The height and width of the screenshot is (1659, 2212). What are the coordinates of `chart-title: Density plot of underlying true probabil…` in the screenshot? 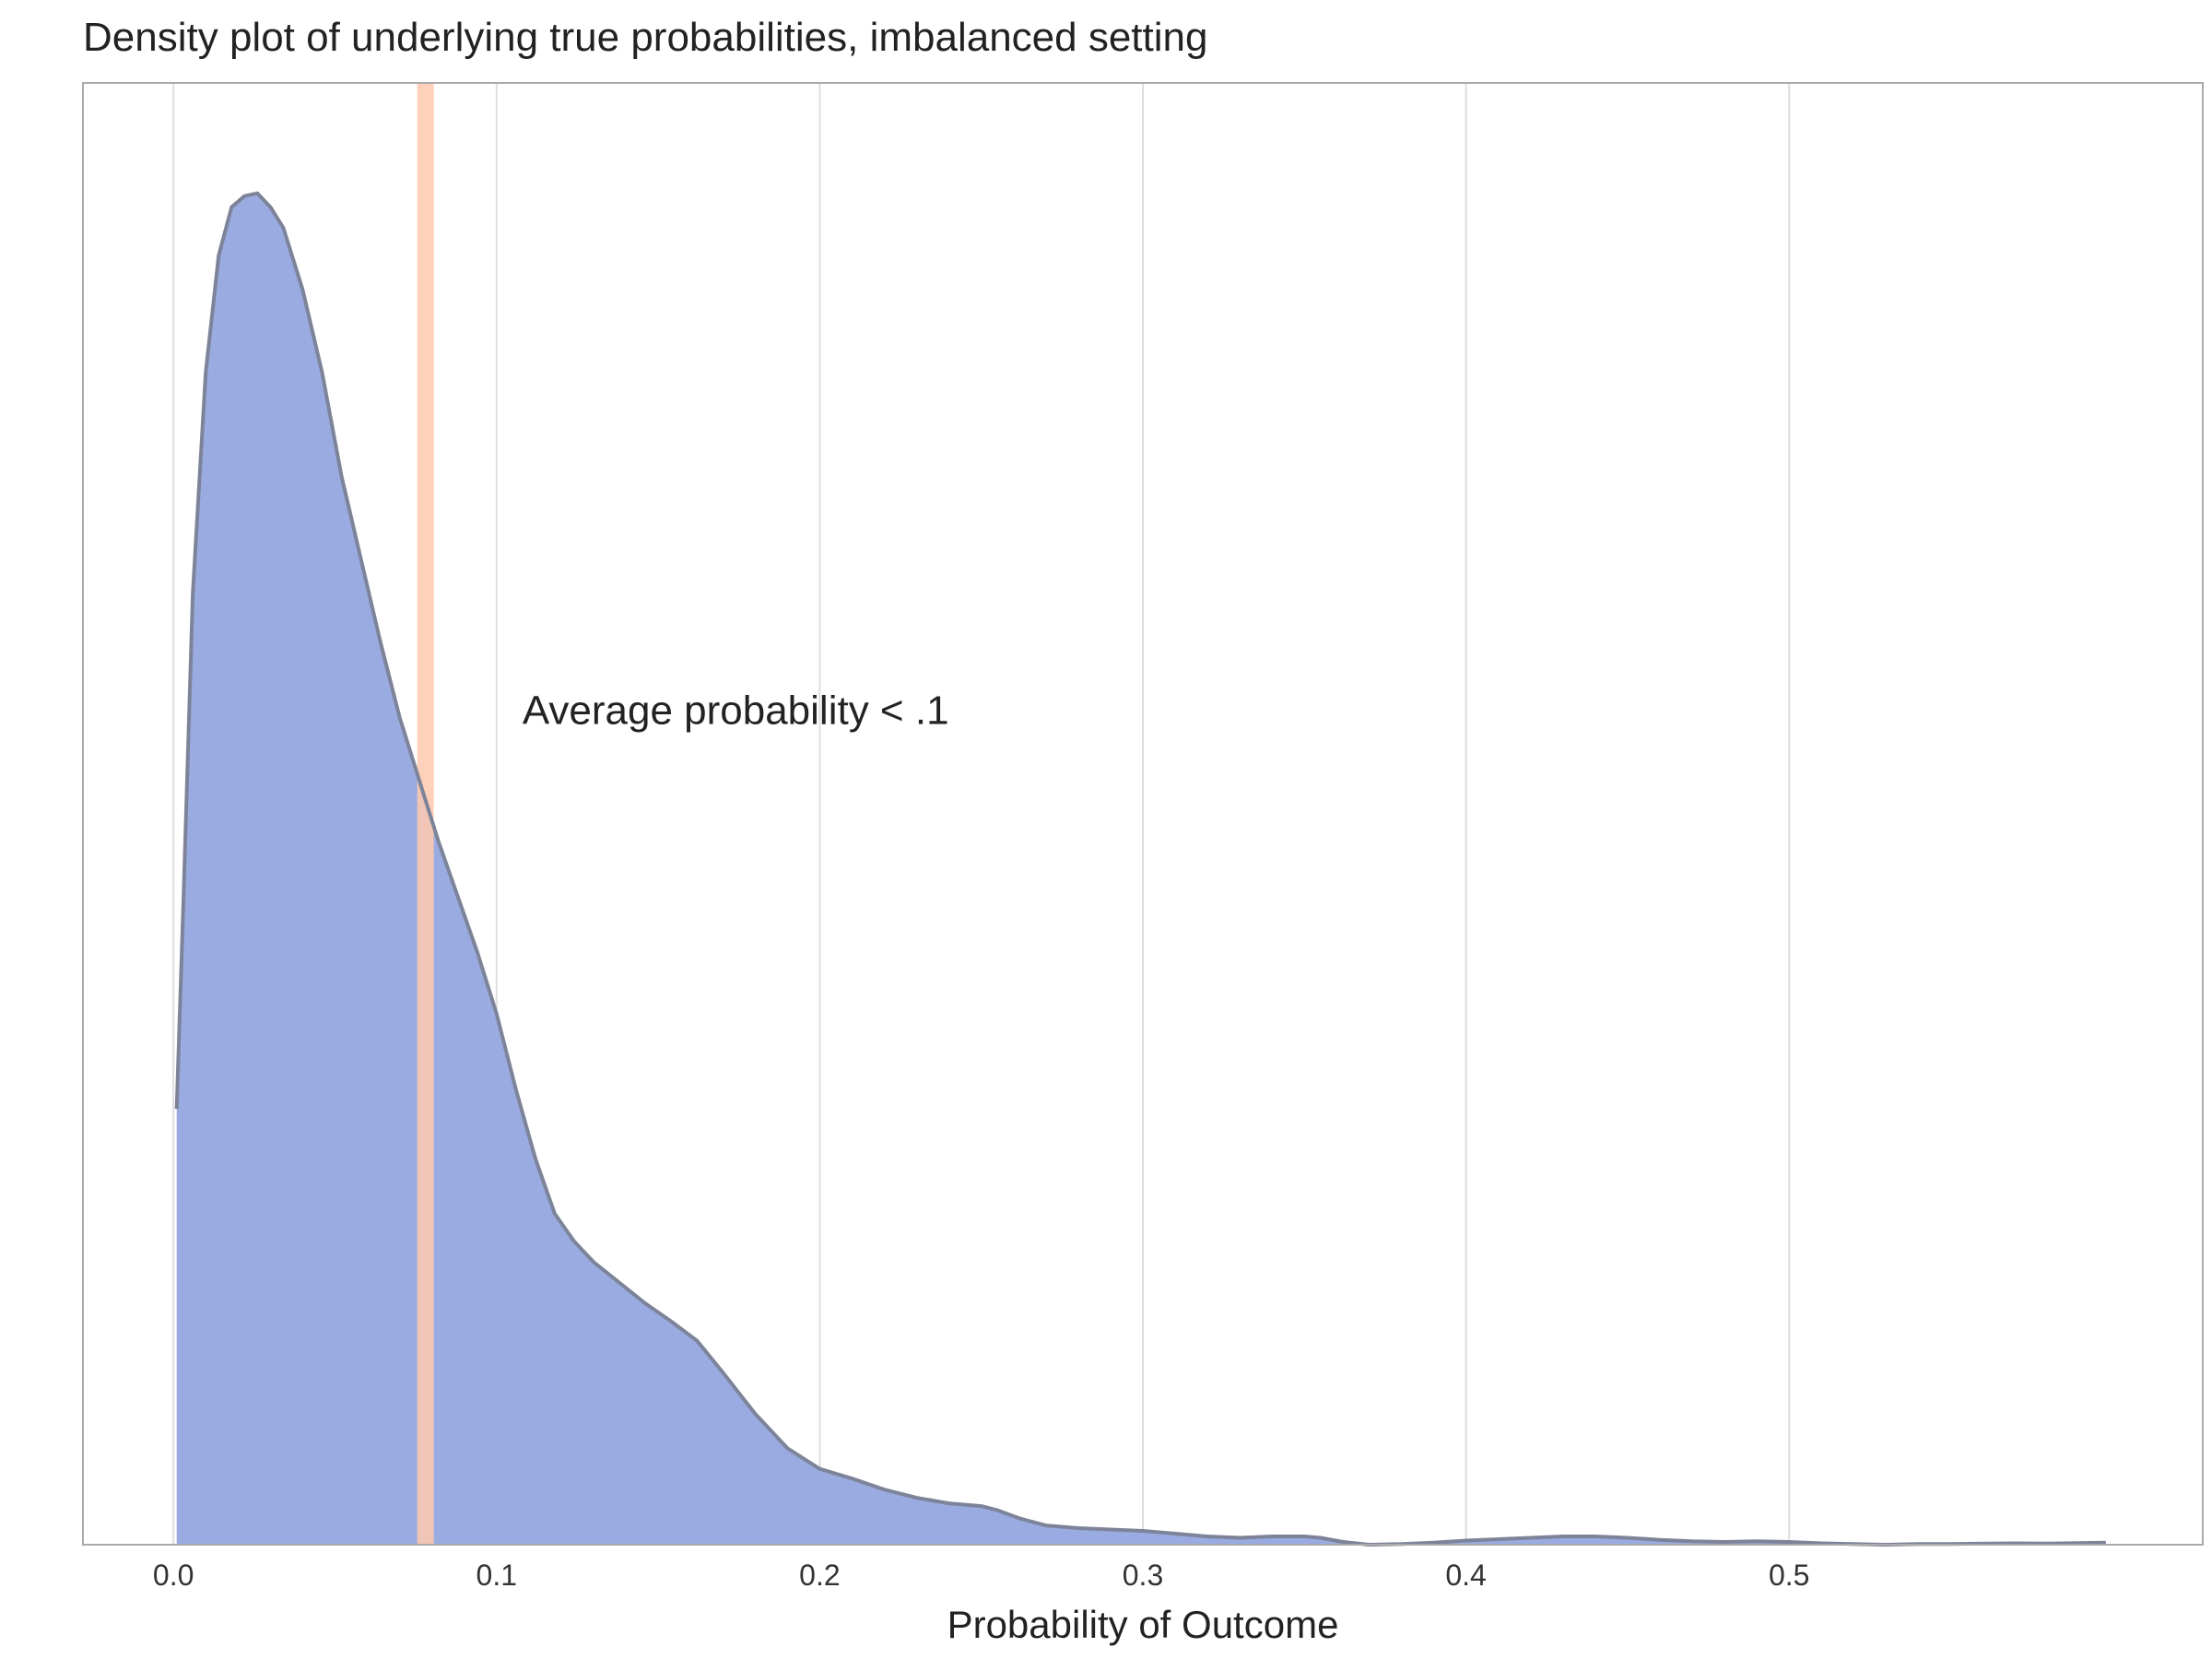 It's located at (645, 37).